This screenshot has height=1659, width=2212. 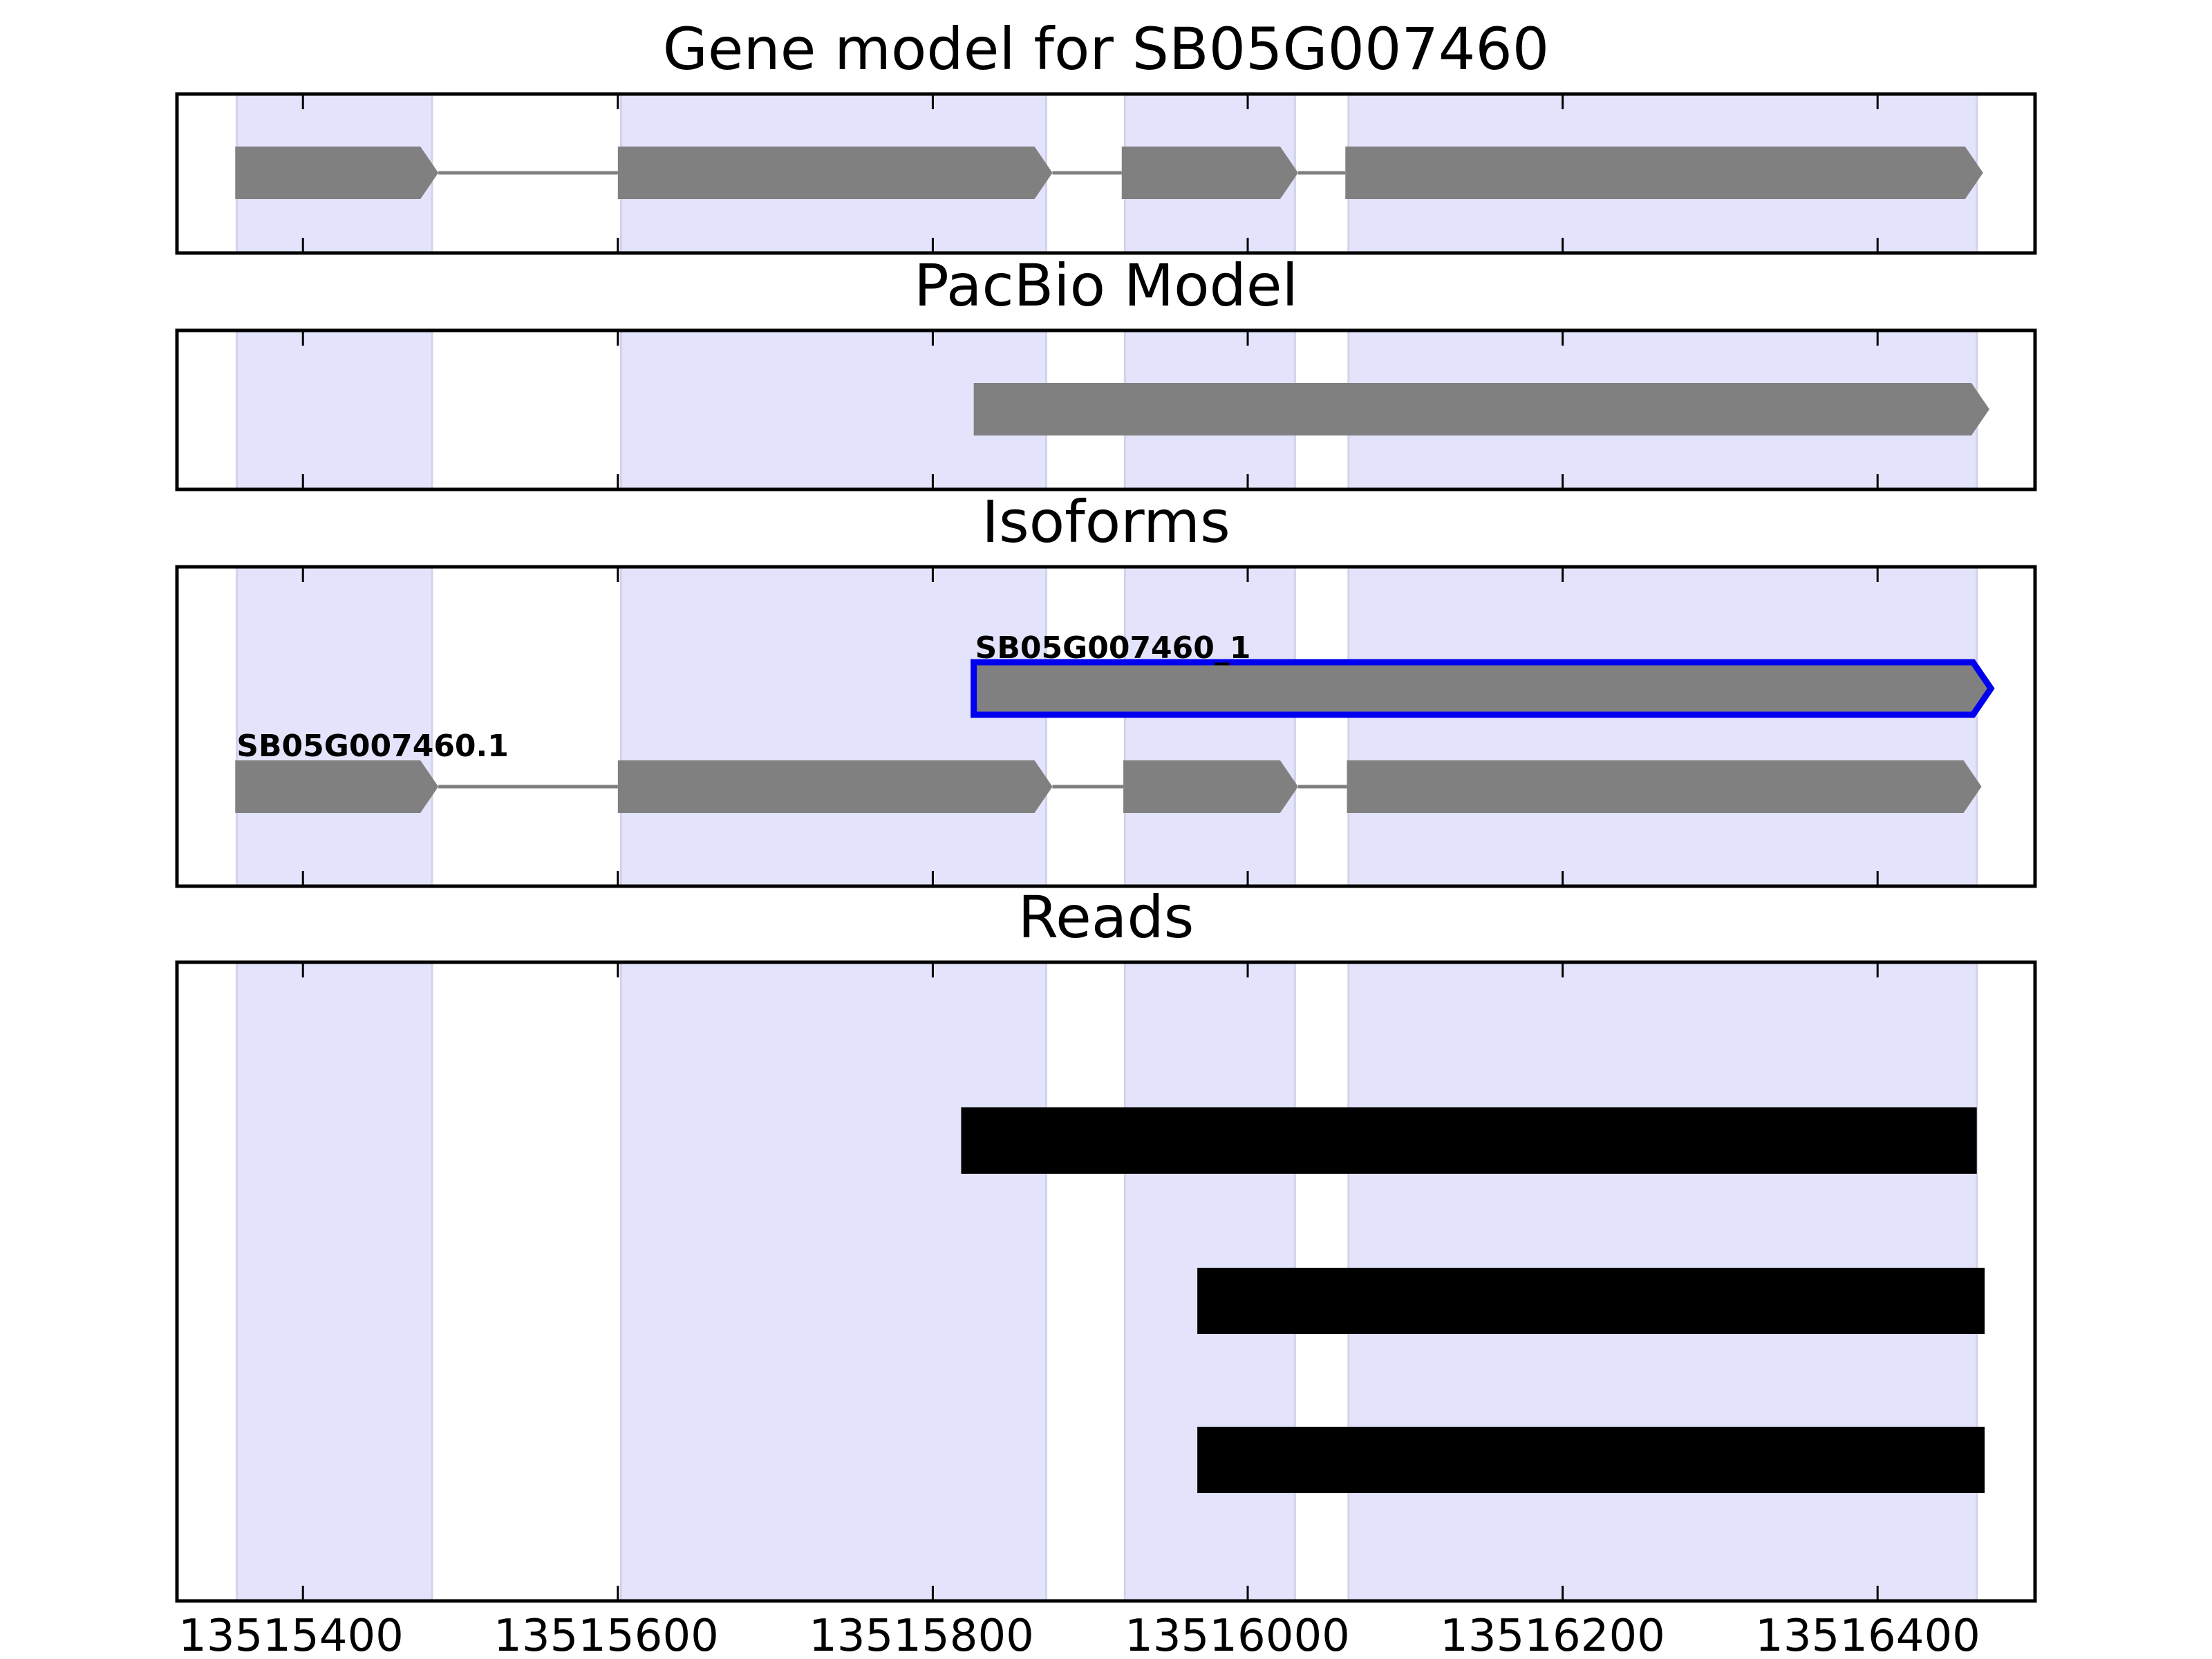 What do you see at coordinates (1237, 1635) in the screenshot?
I see `x-tick-label: 13516000` at bounding box center [1237, 1635].